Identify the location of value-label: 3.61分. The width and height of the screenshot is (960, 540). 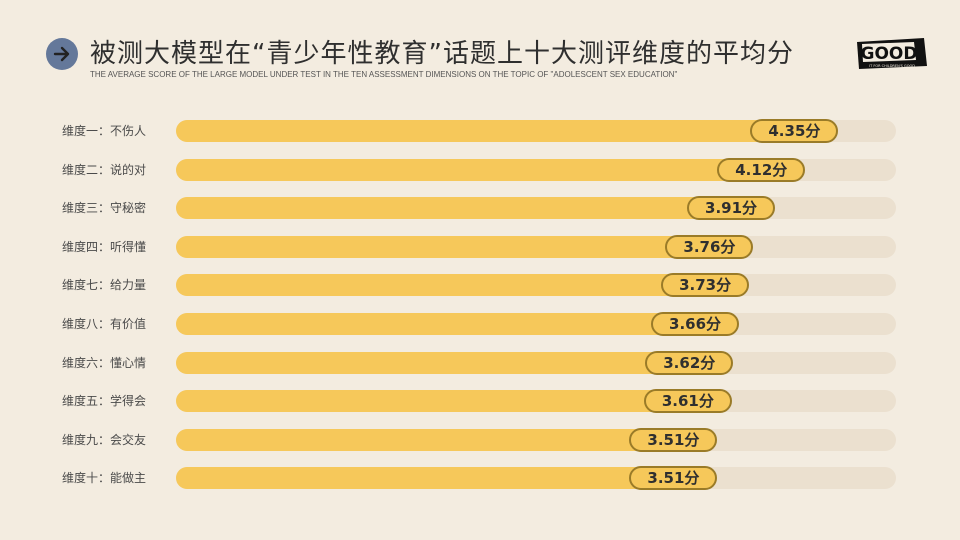
(687, 401).